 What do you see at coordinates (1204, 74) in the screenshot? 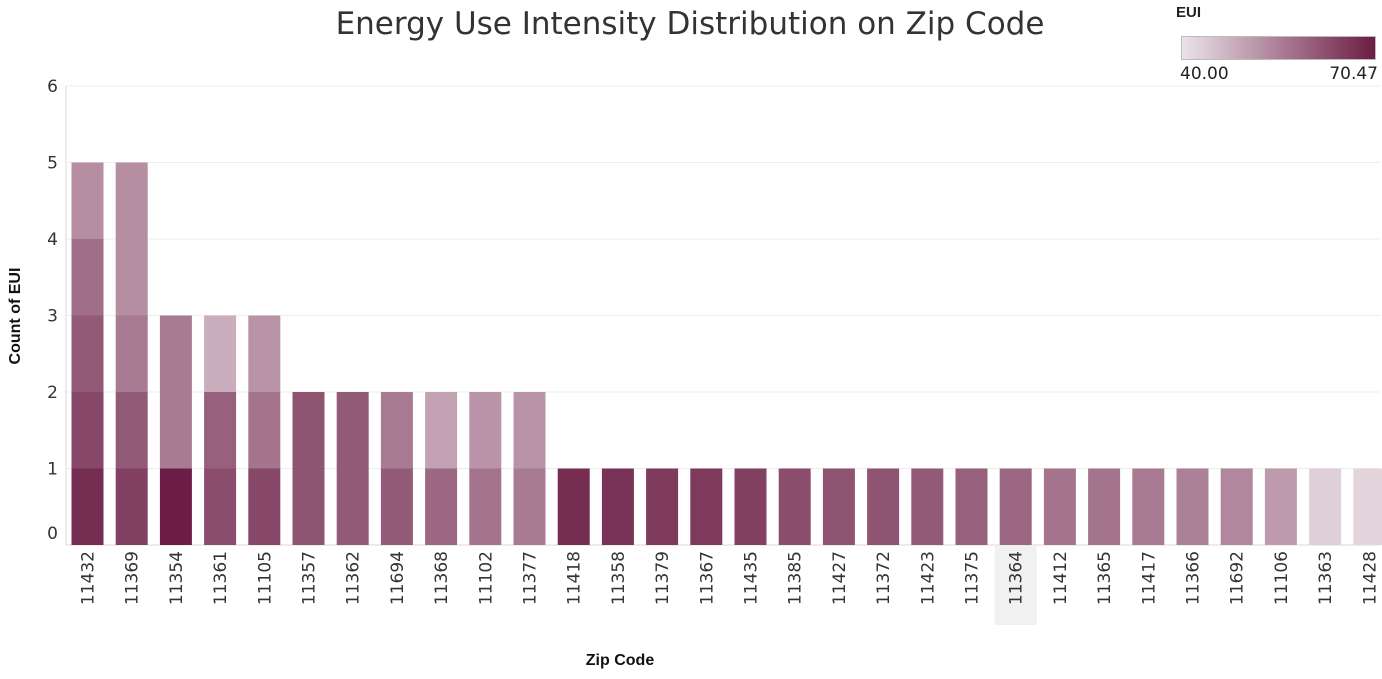
I see `legend-min-label: 40.00` at bounding box center [1204, 74].